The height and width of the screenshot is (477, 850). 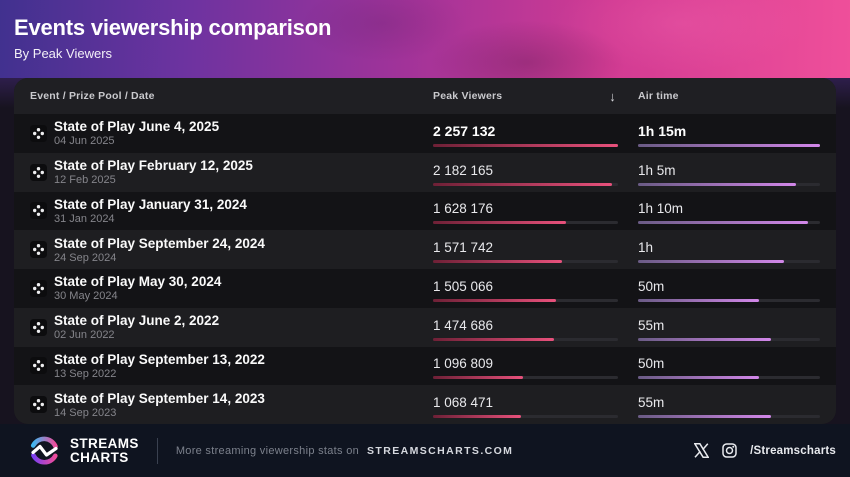 What do you see at coordinates (159, 359) in the screenshot?
I see `event-name: State of Play September 13, 2022` at bounding box center [159, 359].